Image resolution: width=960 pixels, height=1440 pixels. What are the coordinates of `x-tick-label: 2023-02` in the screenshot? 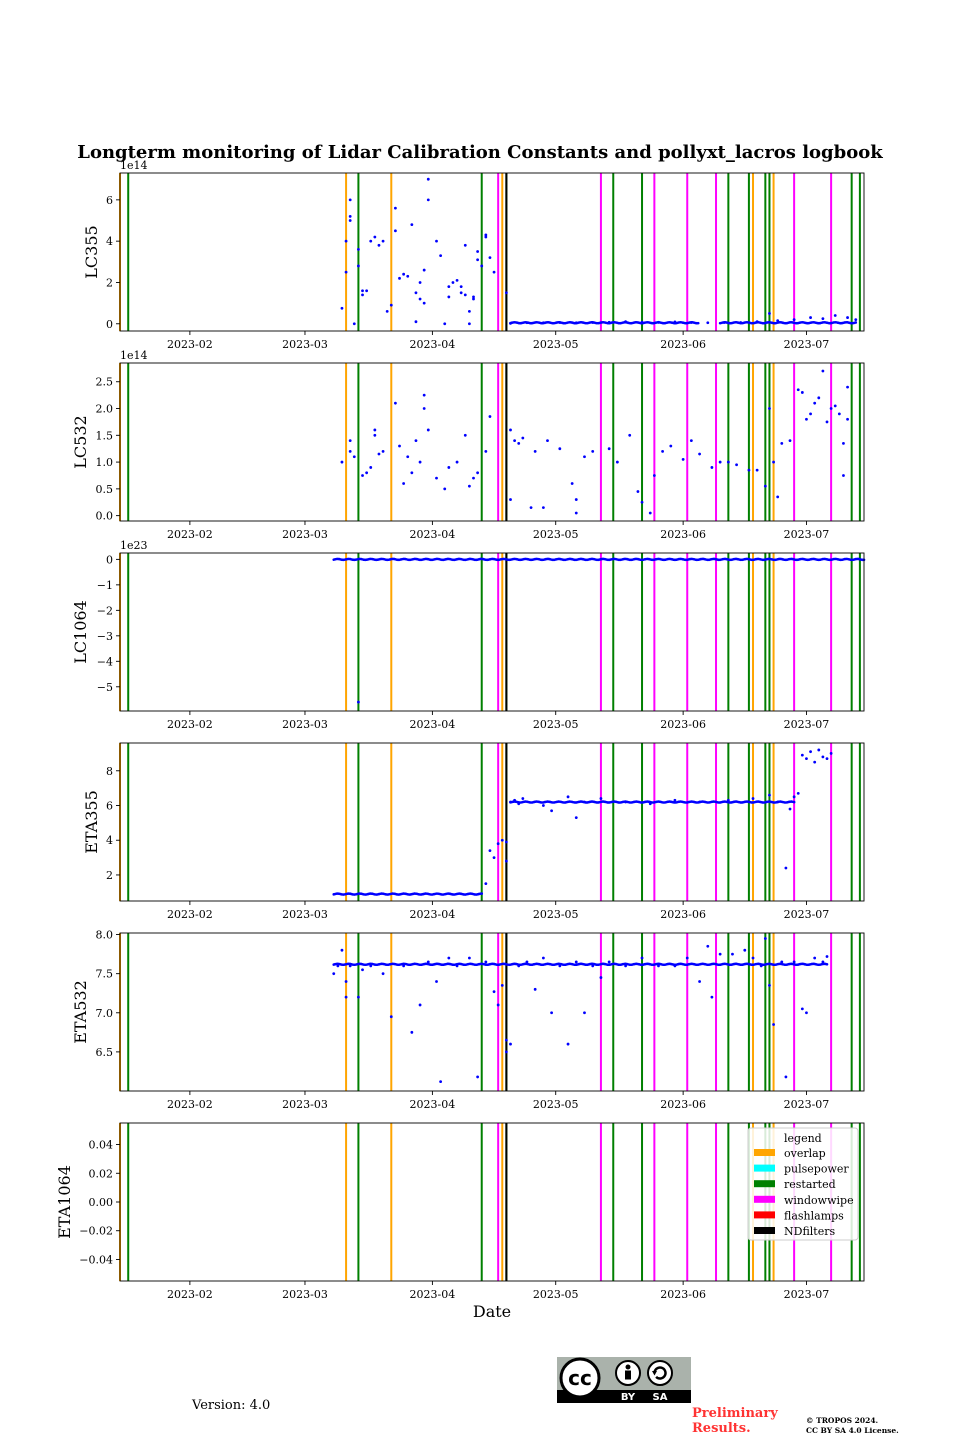 It's located at (190, 1294).